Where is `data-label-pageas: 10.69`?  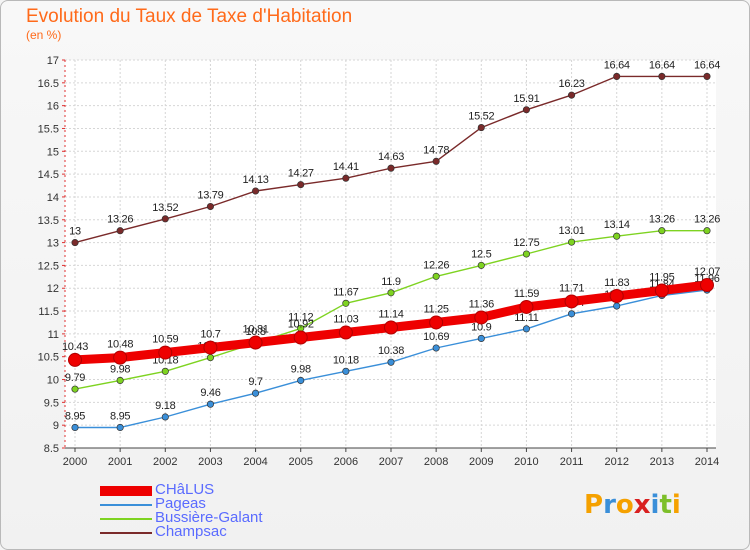 data-label-pageas: 10.69 is located at coordinates (436, 337).